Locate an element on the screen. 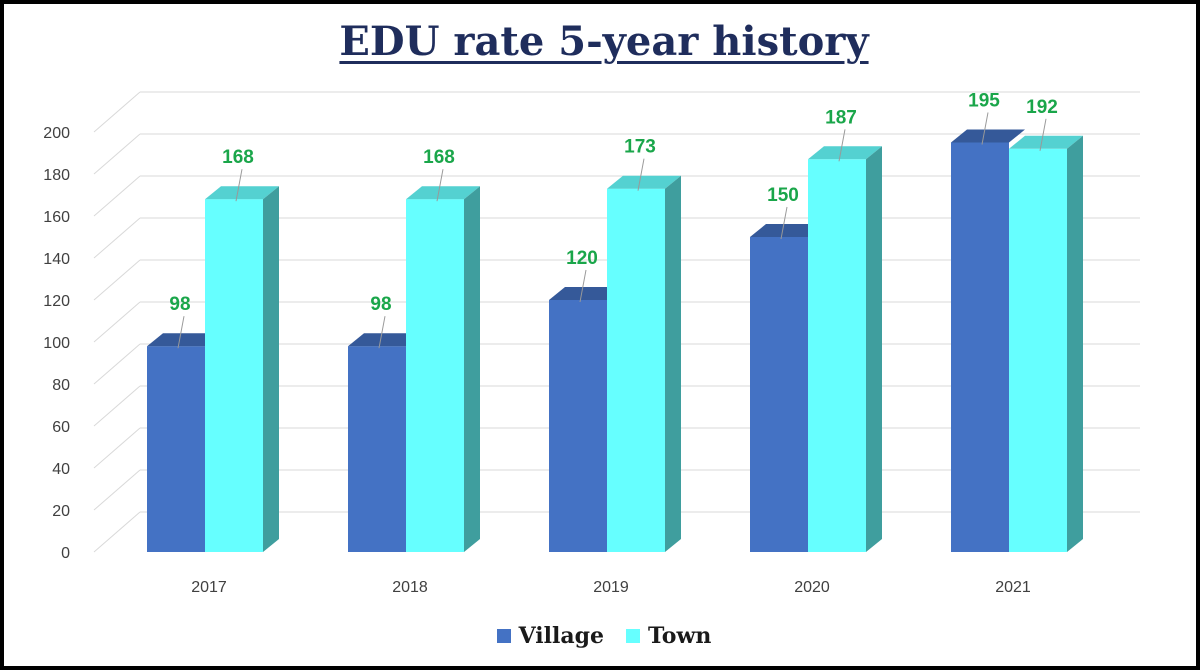  x-tick-label: 2017 is located at coordinates (209, 587).